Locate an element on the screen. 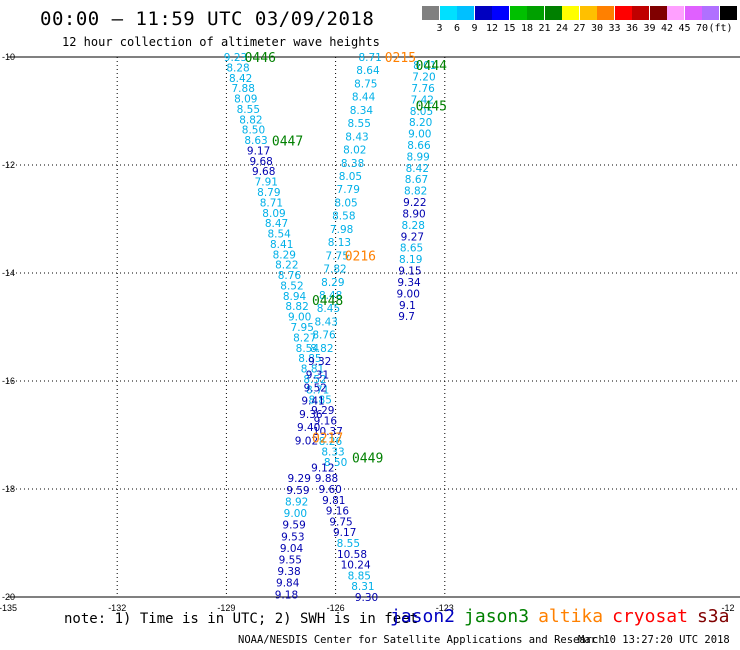  legend-label: 30 is located at coordinates (597, 28).